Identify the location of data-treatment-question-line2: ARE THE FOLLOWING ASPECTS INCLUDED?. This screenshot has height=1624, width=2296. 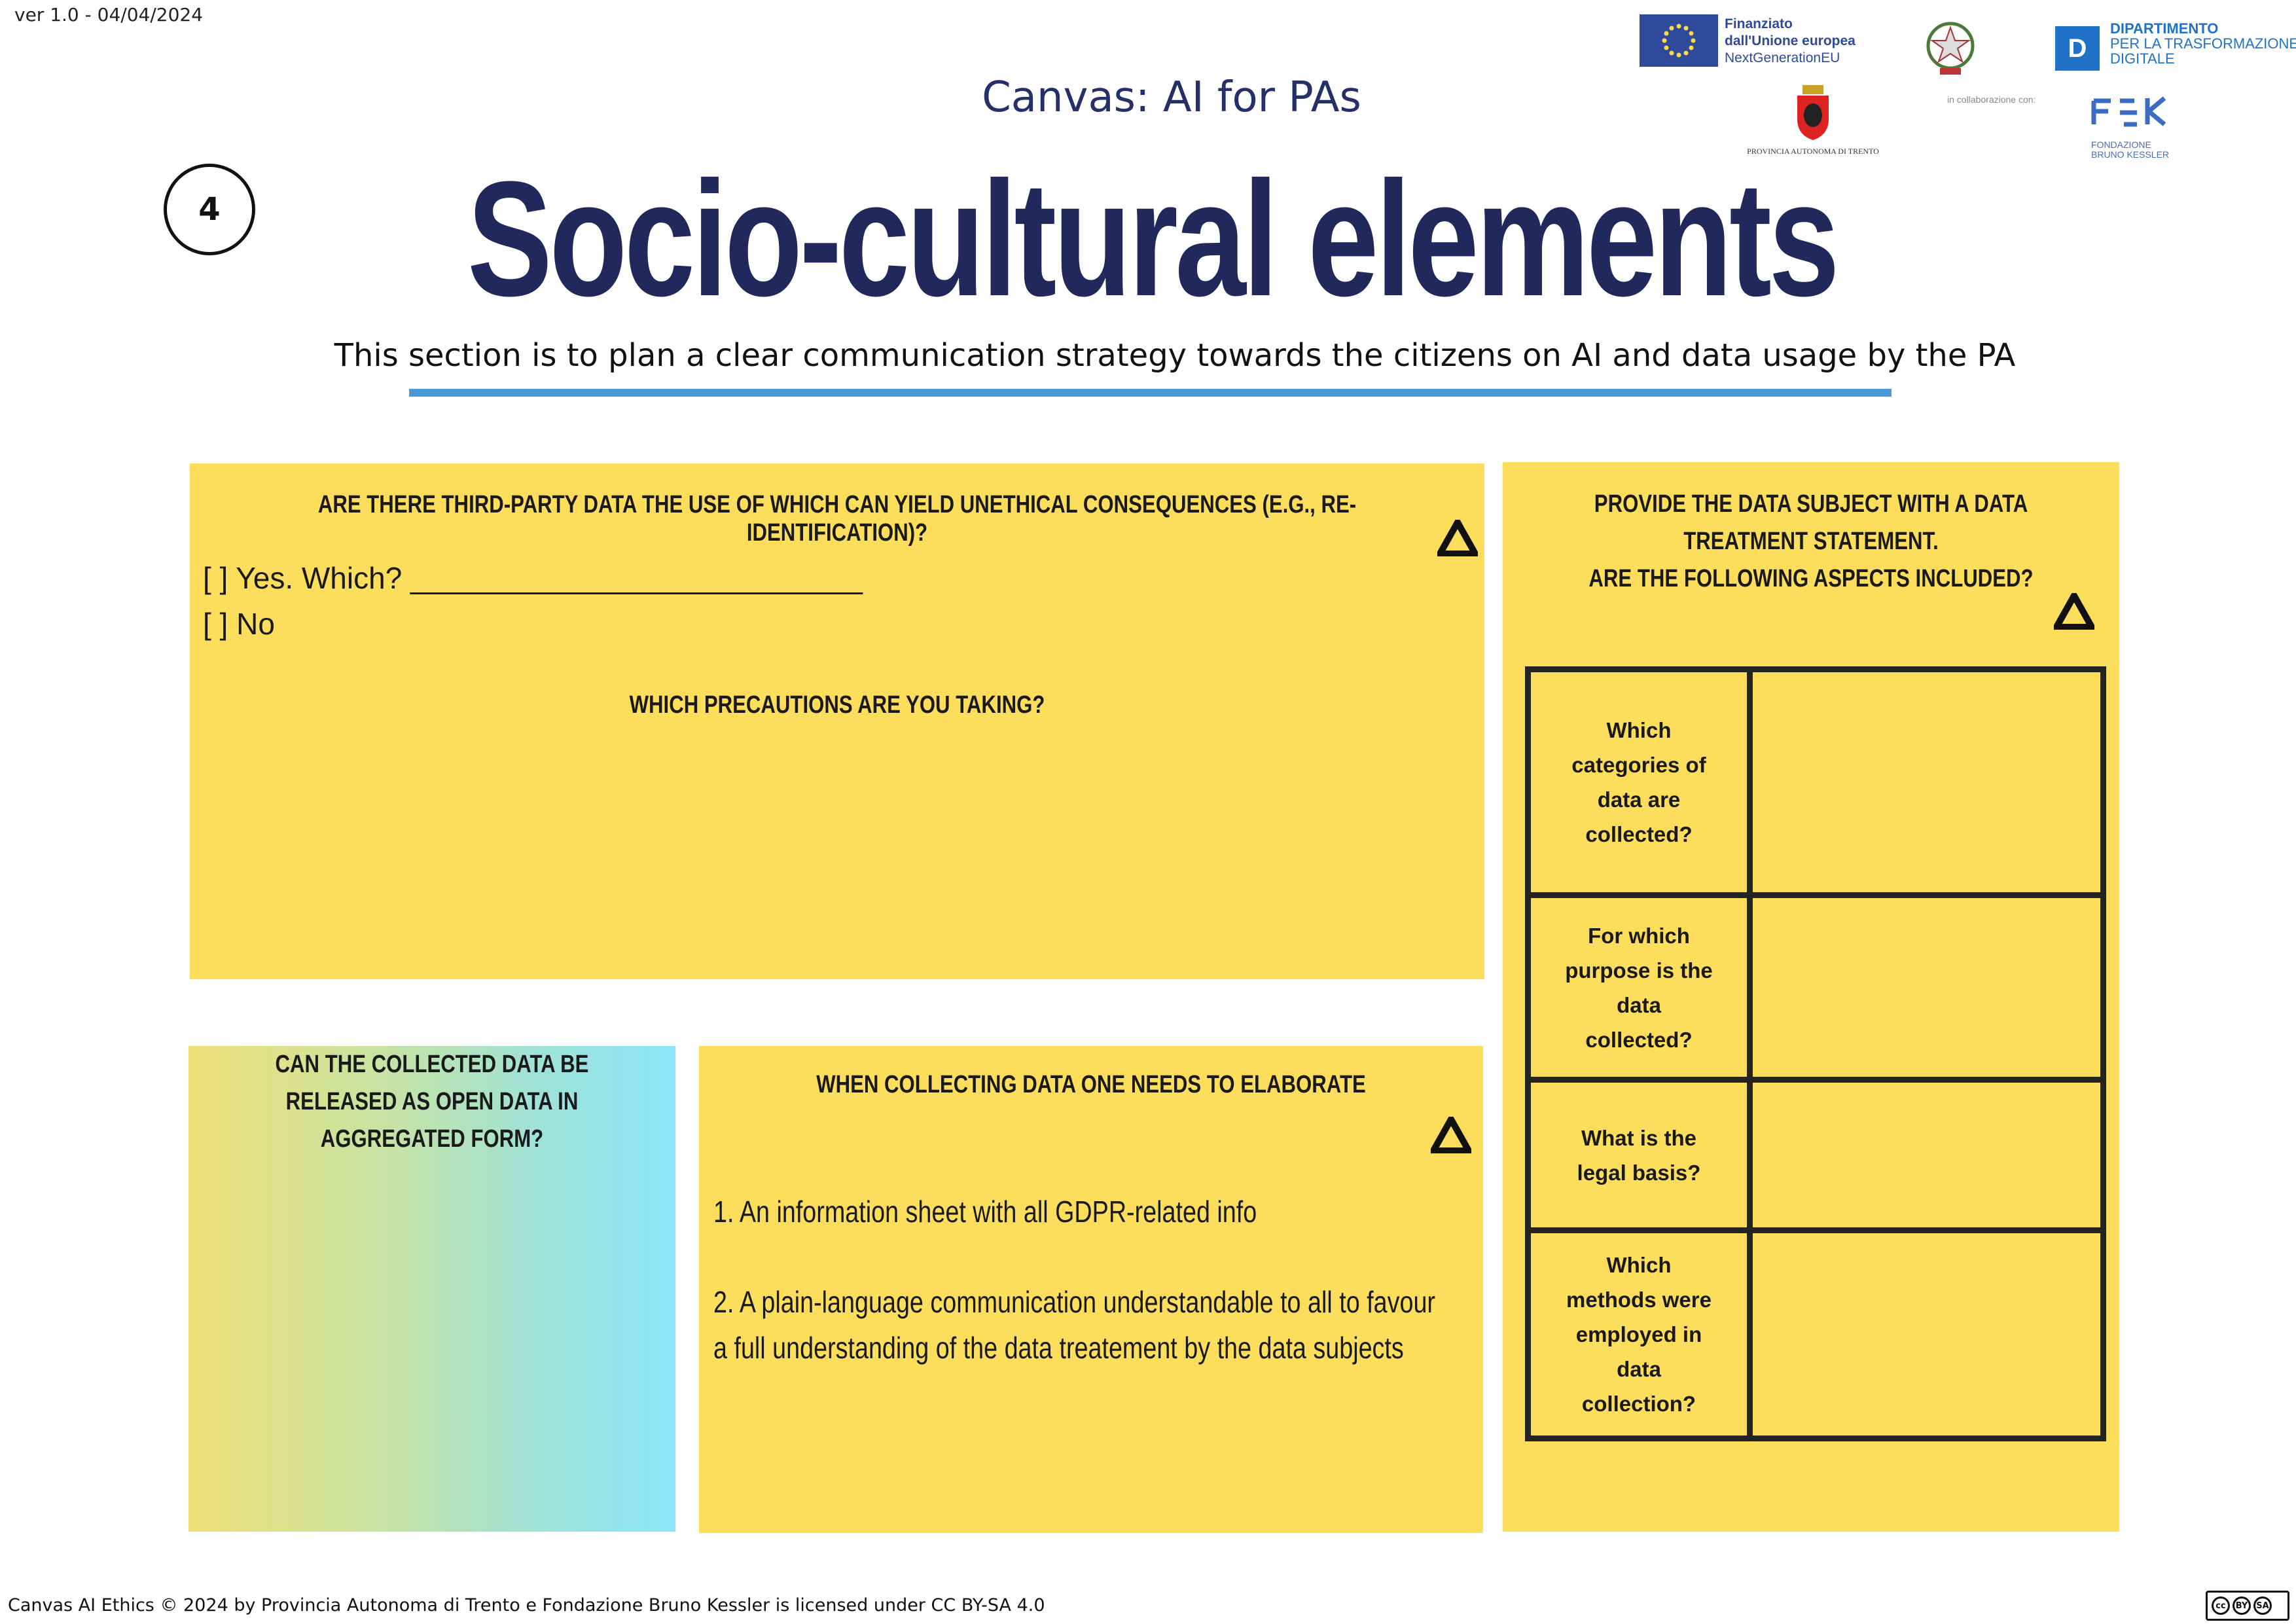
(1811, 578).